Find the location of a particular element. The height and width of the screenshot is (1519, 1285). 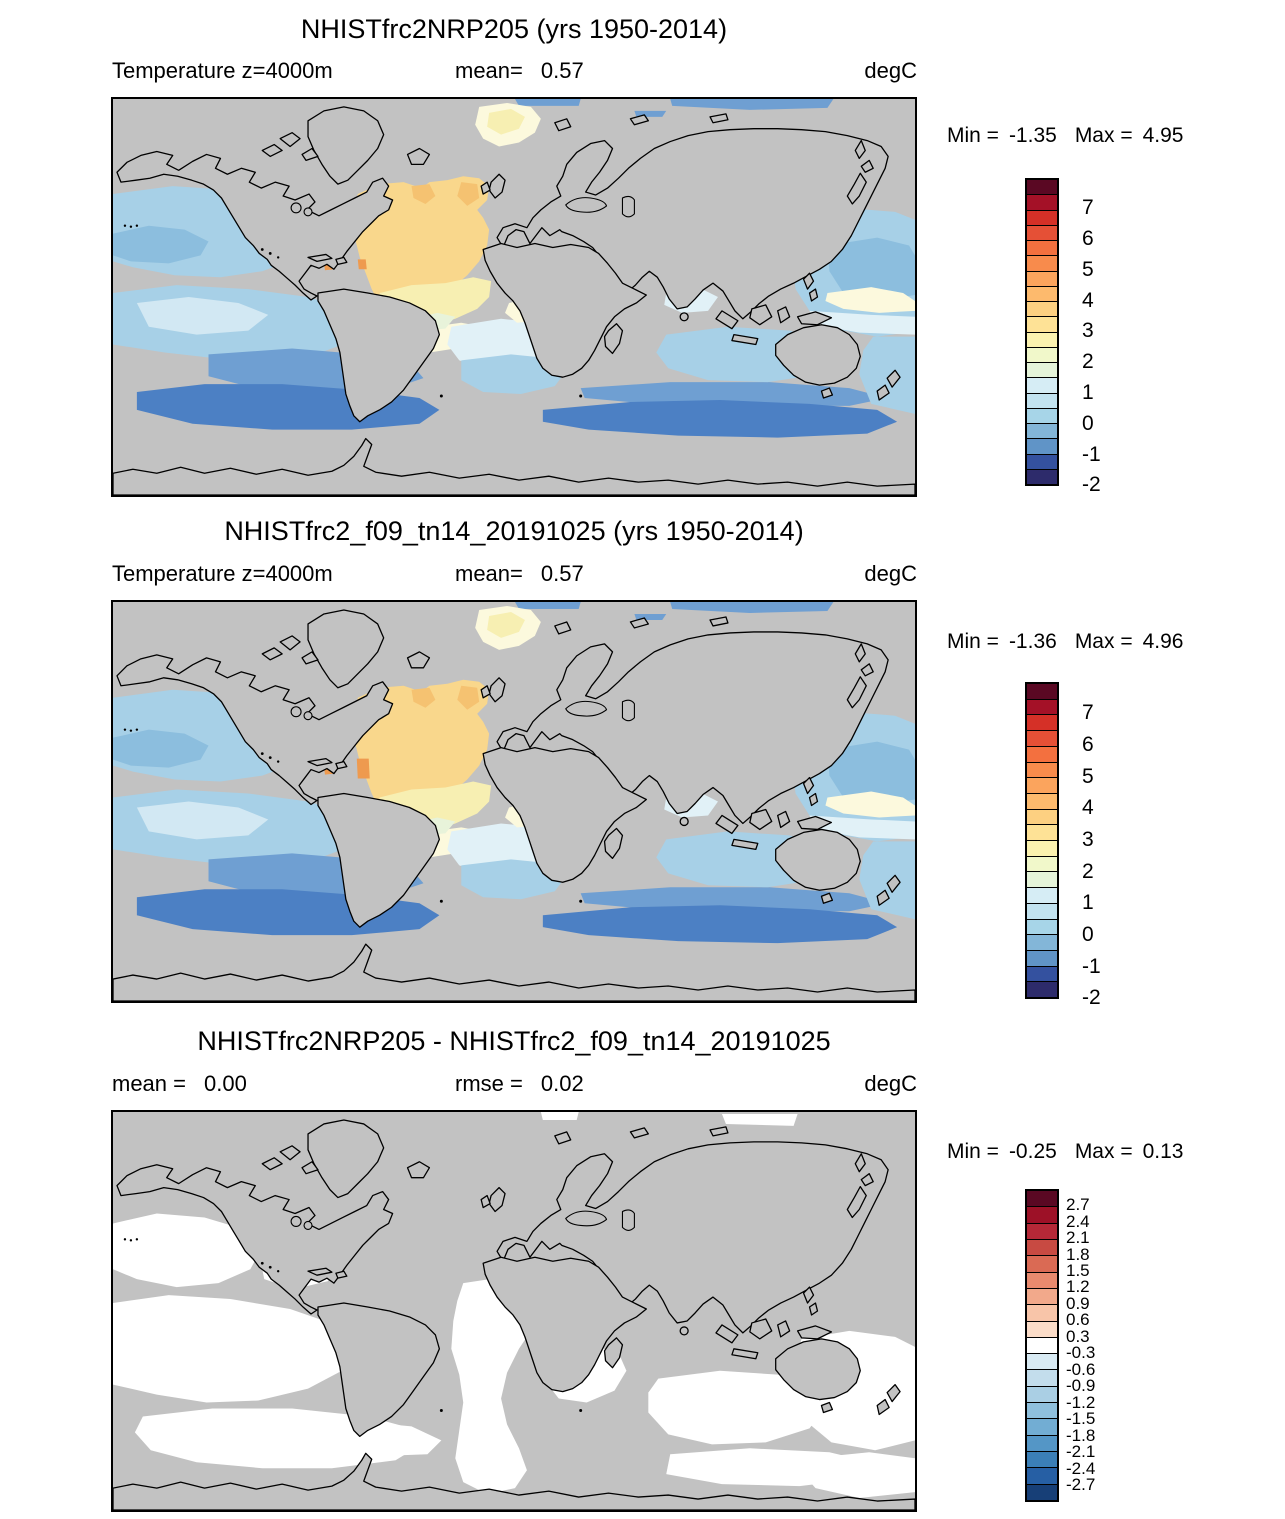

colorbar-tick-label: -0.6 is located at coordinates (1081, 1369).